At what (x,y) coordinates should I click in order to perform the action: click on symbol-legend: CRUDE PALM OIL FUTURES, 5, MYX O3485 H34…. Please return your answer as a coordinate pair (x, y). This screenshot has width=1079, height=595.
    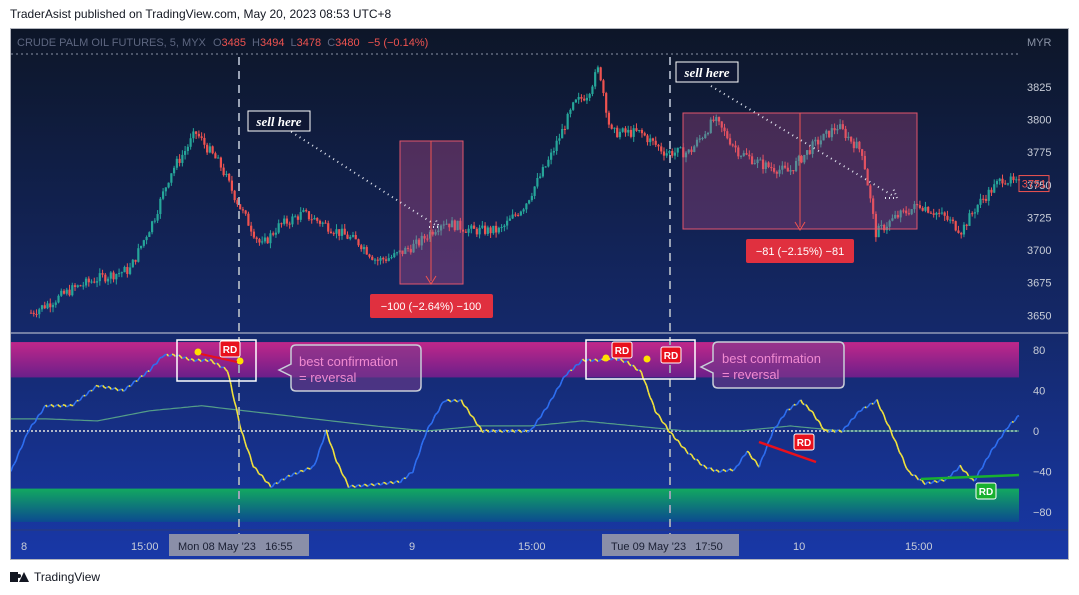
    Looking at the image, I should click on (222, 43).